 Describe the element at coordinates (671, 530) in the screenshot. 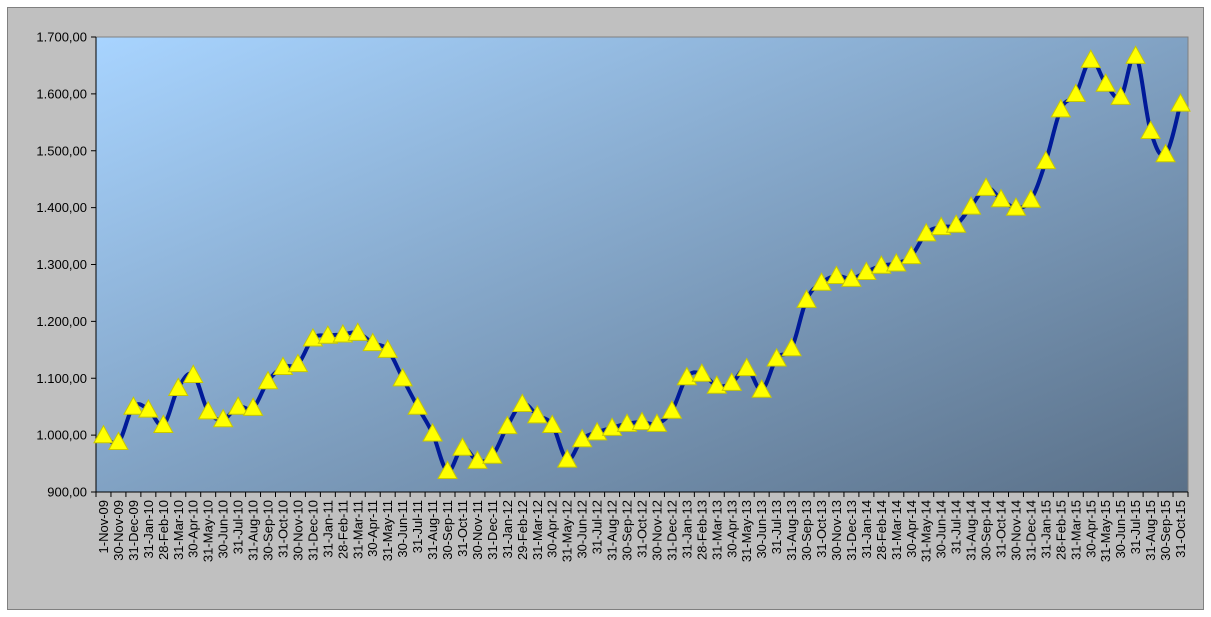

I see `x-tick-label: 31-Dec-12` at that location.